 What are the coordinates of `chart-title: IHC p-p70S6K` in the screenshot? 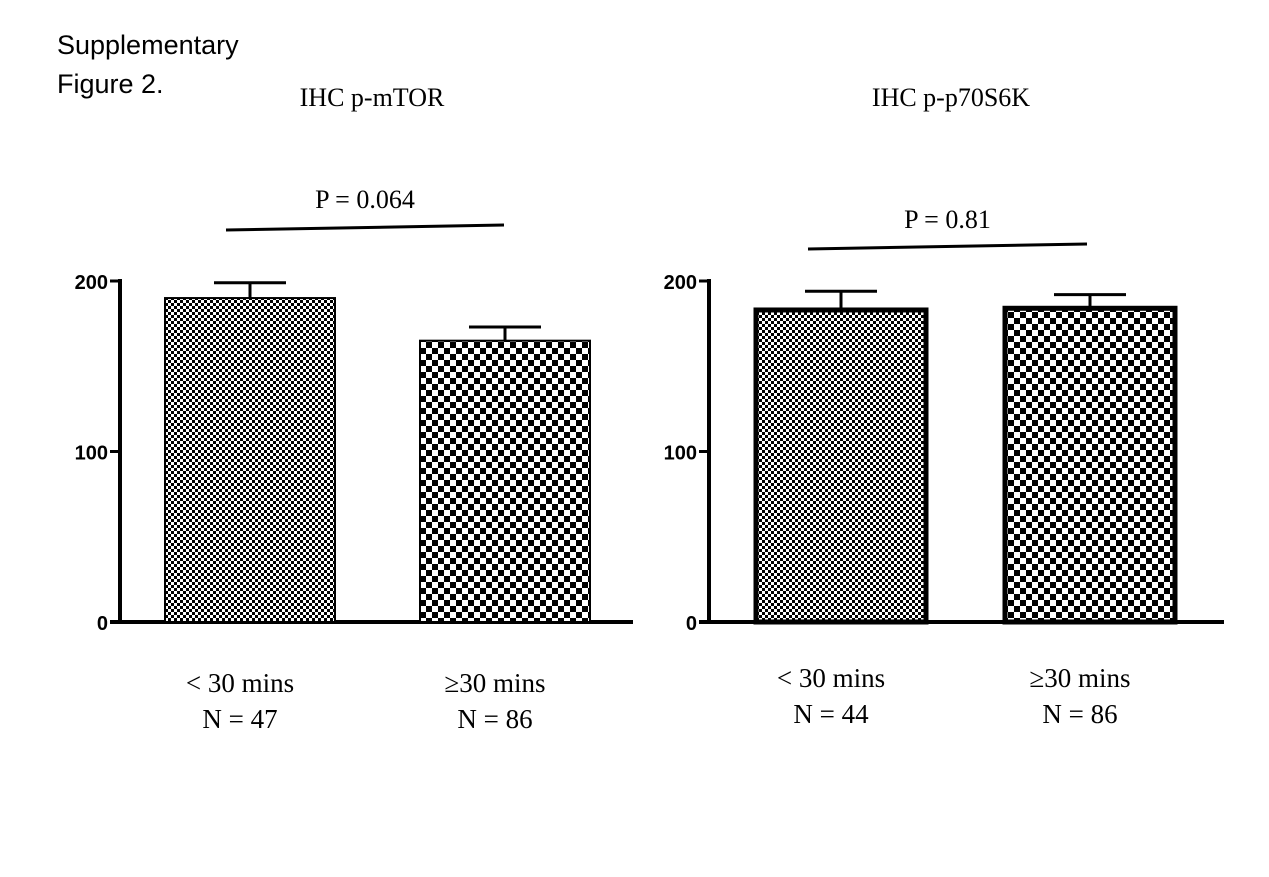 It's located at (951, 97).